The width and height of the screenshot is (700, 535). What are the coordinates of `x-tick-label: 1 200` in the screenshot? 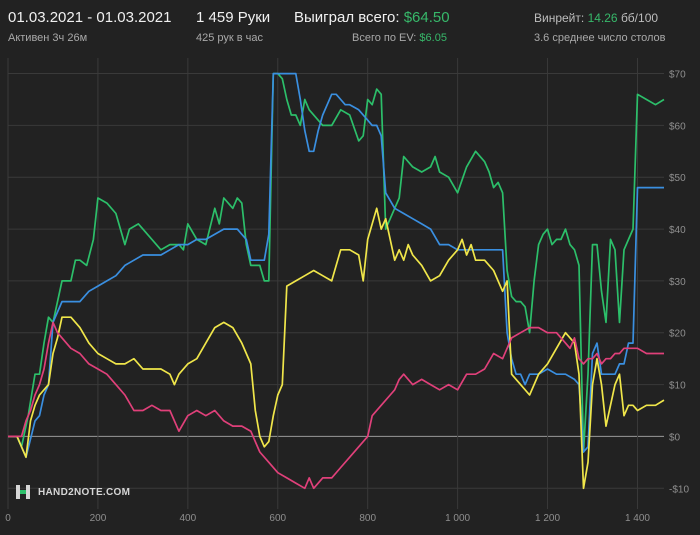 It's located at (547, 518).